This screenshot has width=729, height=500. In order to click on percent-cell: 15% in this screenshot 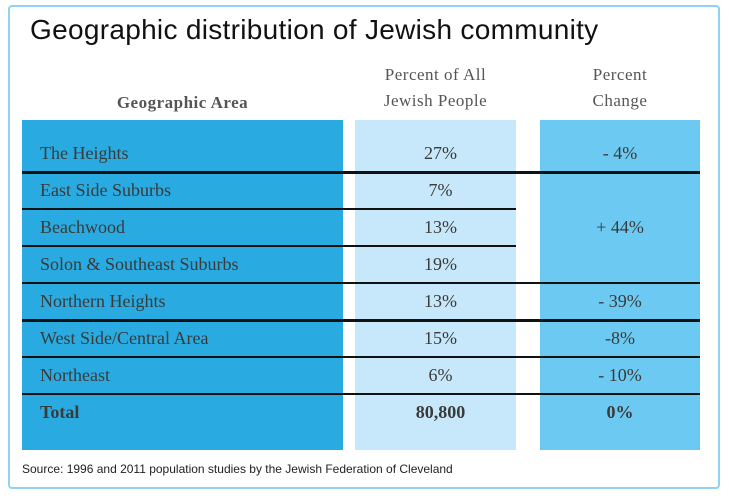, I will do `click(440, 338)`.